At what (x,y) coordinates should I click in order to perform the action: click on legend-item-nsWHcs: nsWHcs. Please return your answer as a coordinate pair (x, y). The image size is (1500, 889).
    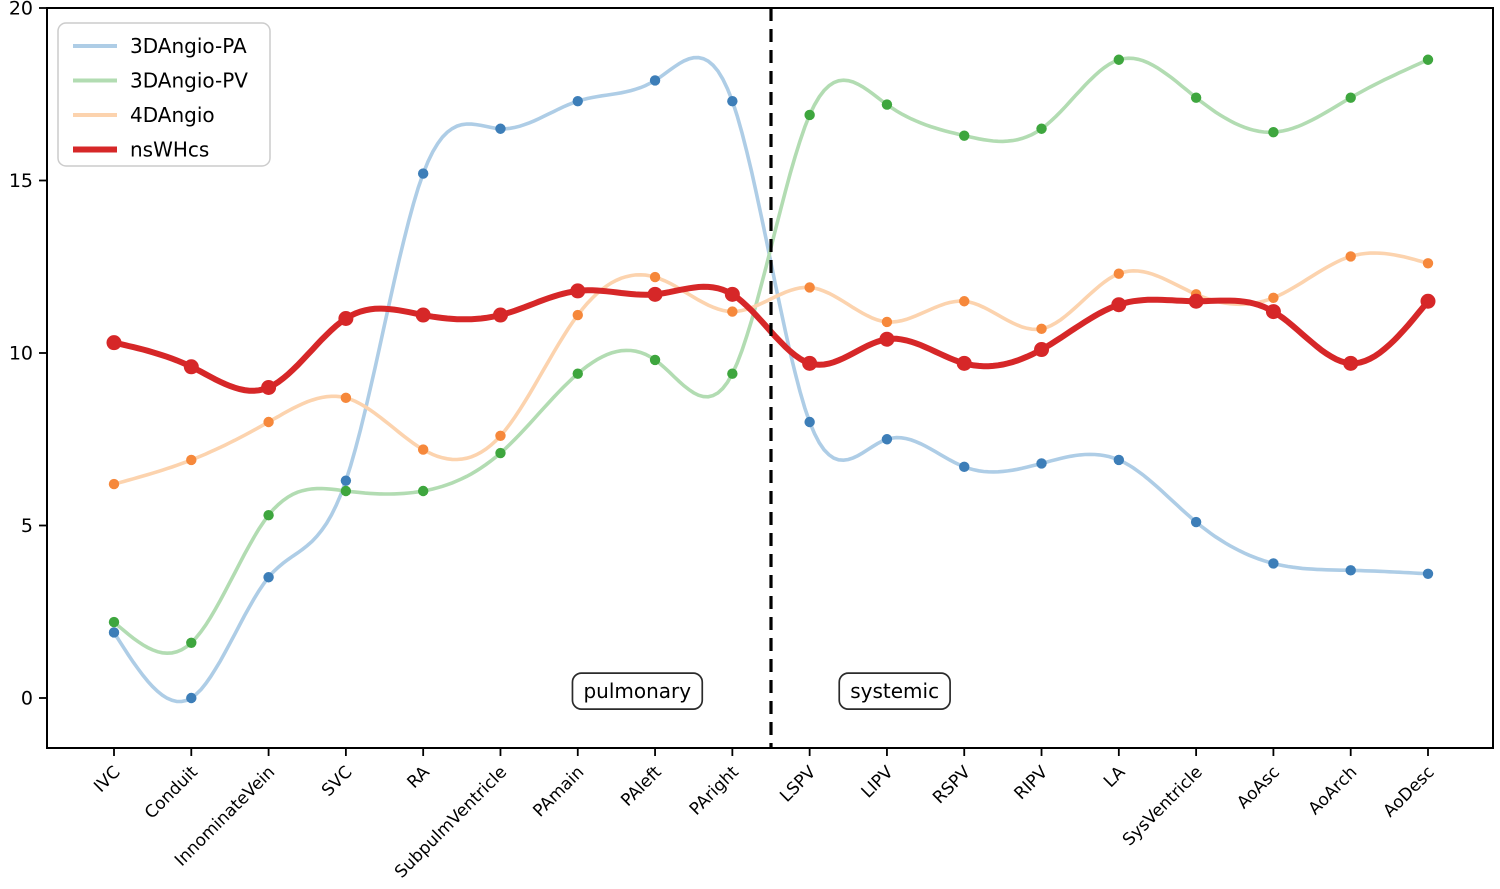
    Looking at the image, I should click on (141, 150).